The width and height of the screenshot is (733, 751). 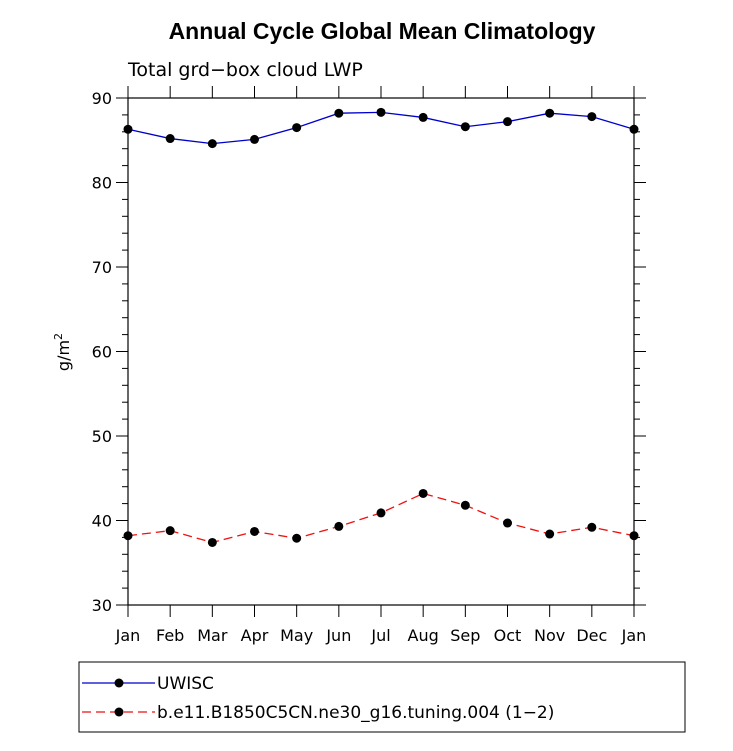 What do you see at coordinates (58, 336) in the screenshot?
I see `y-axis-label-superscript: 2` at bounding box center [58, 336].